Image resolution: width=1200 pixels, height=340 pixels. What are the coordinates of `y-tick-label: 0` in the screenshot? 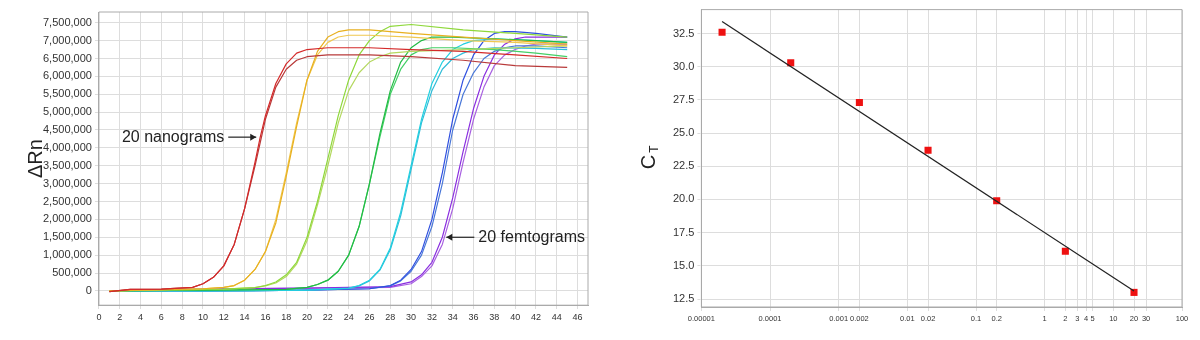 It's located at (88, 289).